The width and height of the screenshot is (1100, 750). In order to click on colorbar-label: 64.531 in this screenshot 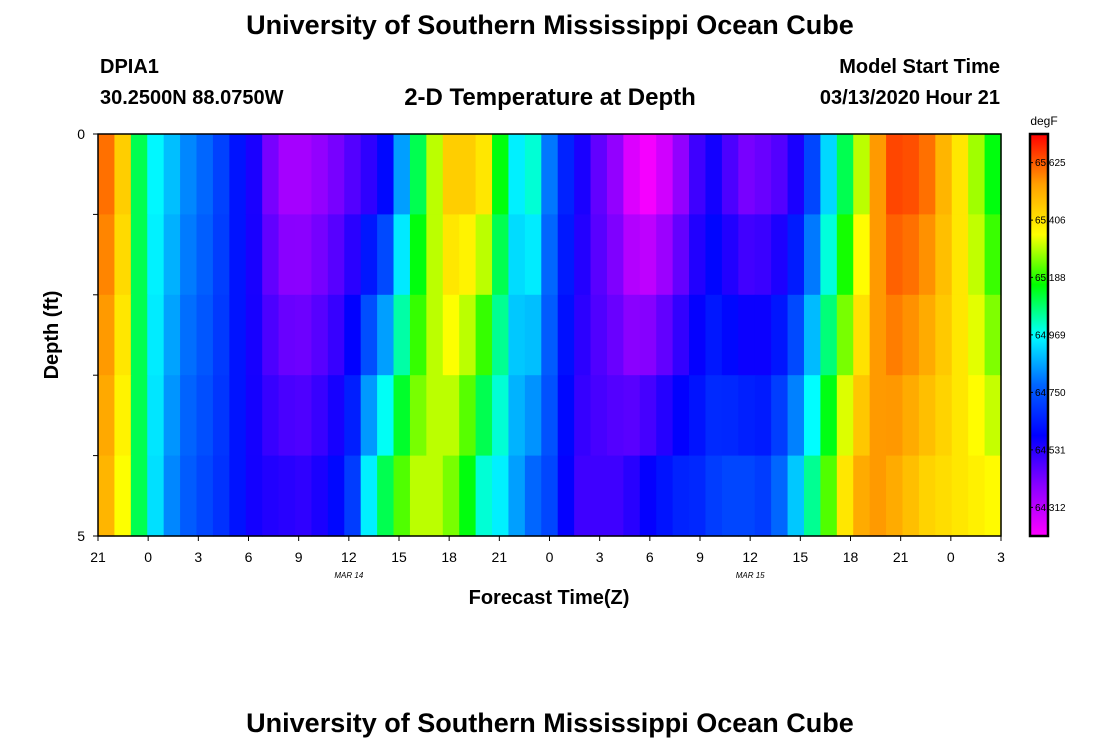, I will do `click(1050, 450)`.